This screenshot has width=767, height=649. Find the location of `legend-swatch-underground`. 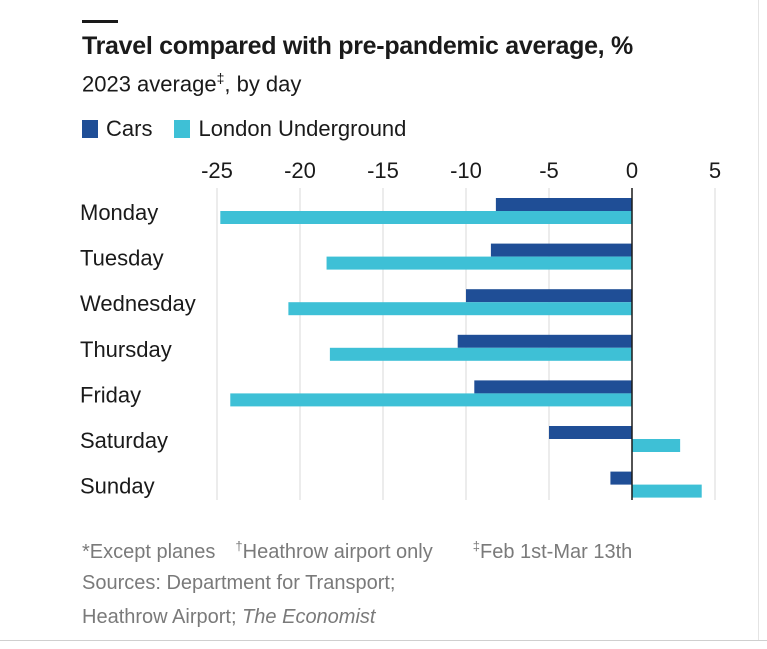

legend-swatch-underground is located at coordinates (182, 129).